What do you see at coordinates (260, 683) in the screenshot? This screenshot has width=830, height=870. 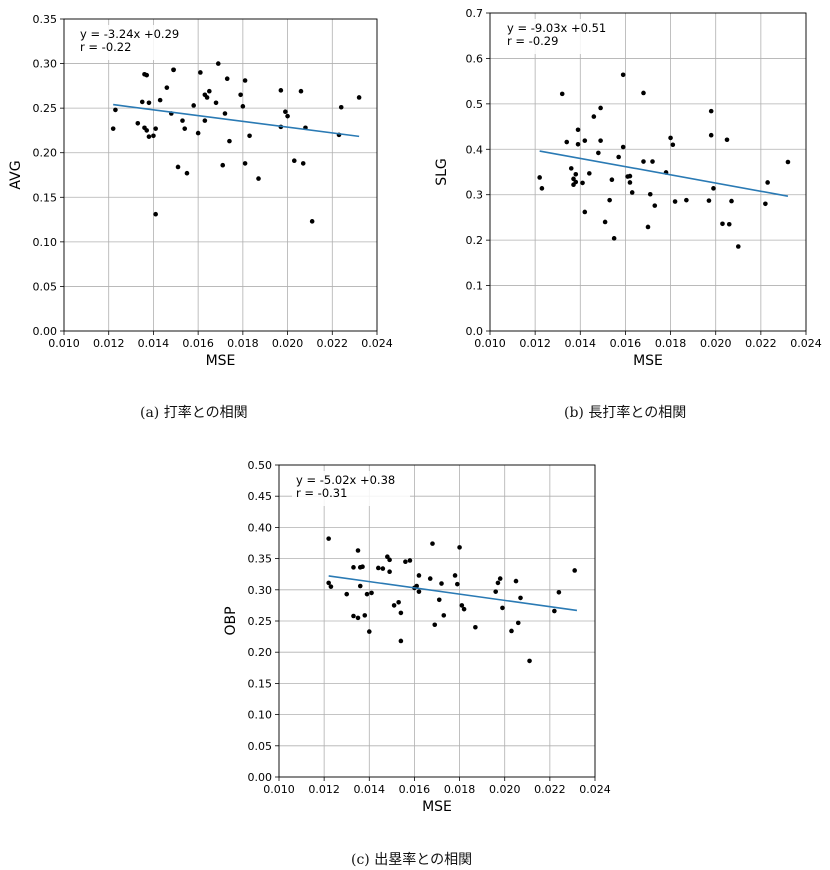 I see `y-tick-label: 0.15` at bounding box center [260, 683].